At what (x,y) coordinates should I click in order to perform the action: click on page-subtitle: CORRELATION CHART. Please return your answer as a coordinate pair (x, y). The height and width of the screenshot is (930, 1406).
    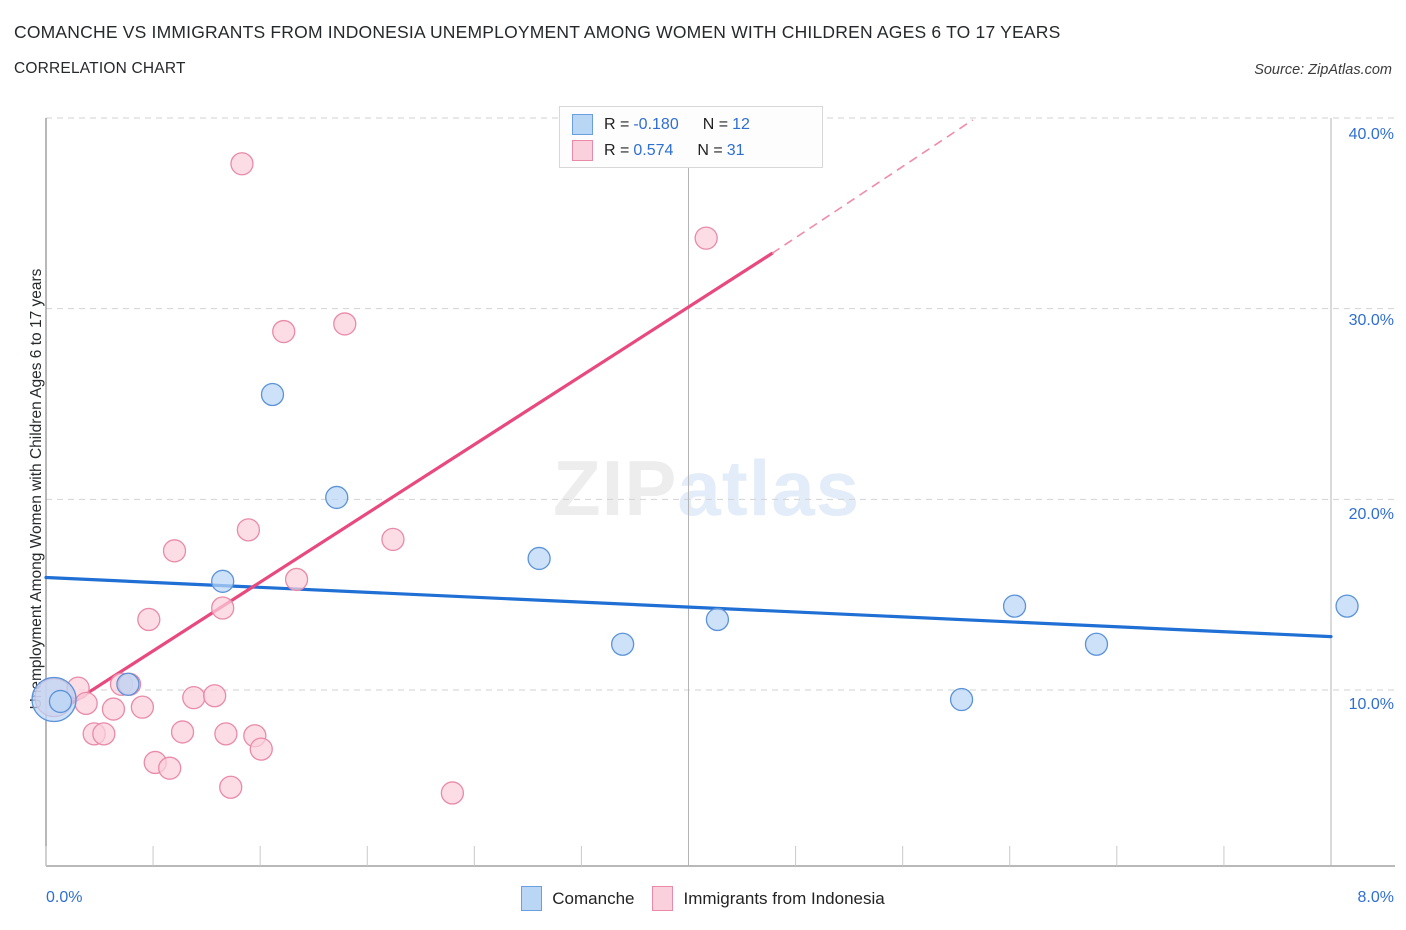
    Looking at the image, I should click on (100, 68).